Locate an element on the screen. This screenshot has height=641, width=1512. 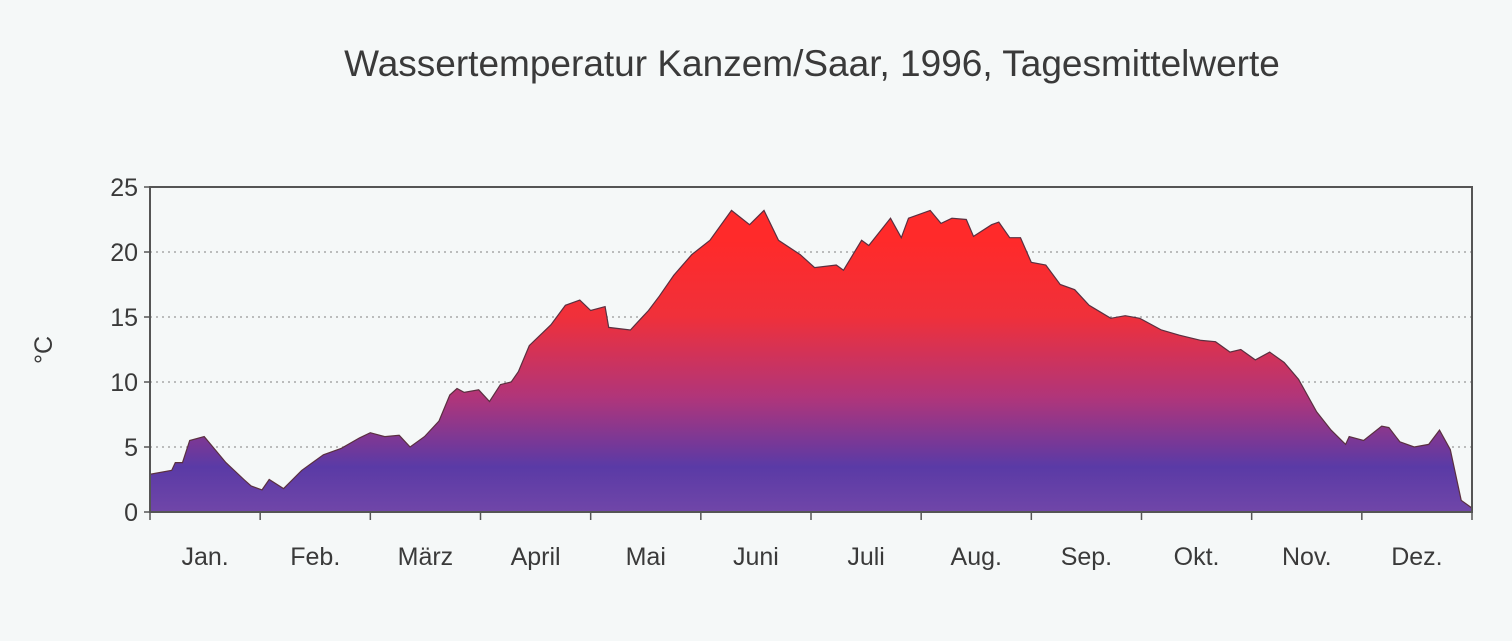
y-tick-label: 15 is located at coordinates (124, 318).